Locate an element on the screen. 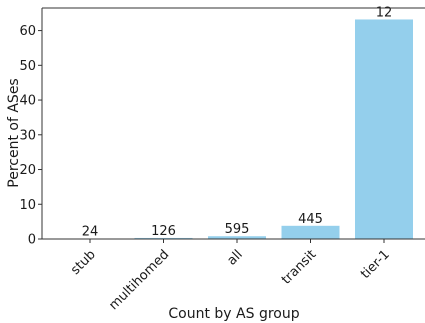 The width and height of the screenshot is (425, 323). data-label-transit: 445 is located at coordinates (310, 219).